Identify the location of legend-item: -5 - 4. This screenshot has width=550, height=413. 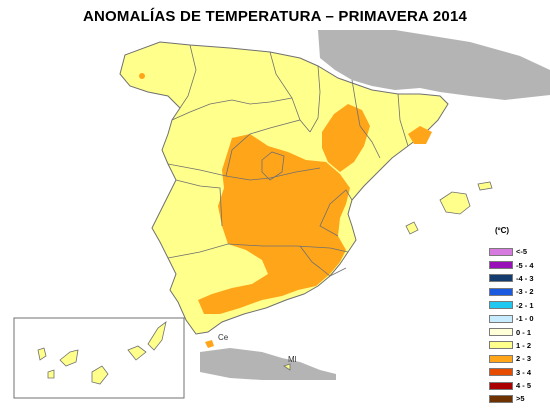
(519, 264).